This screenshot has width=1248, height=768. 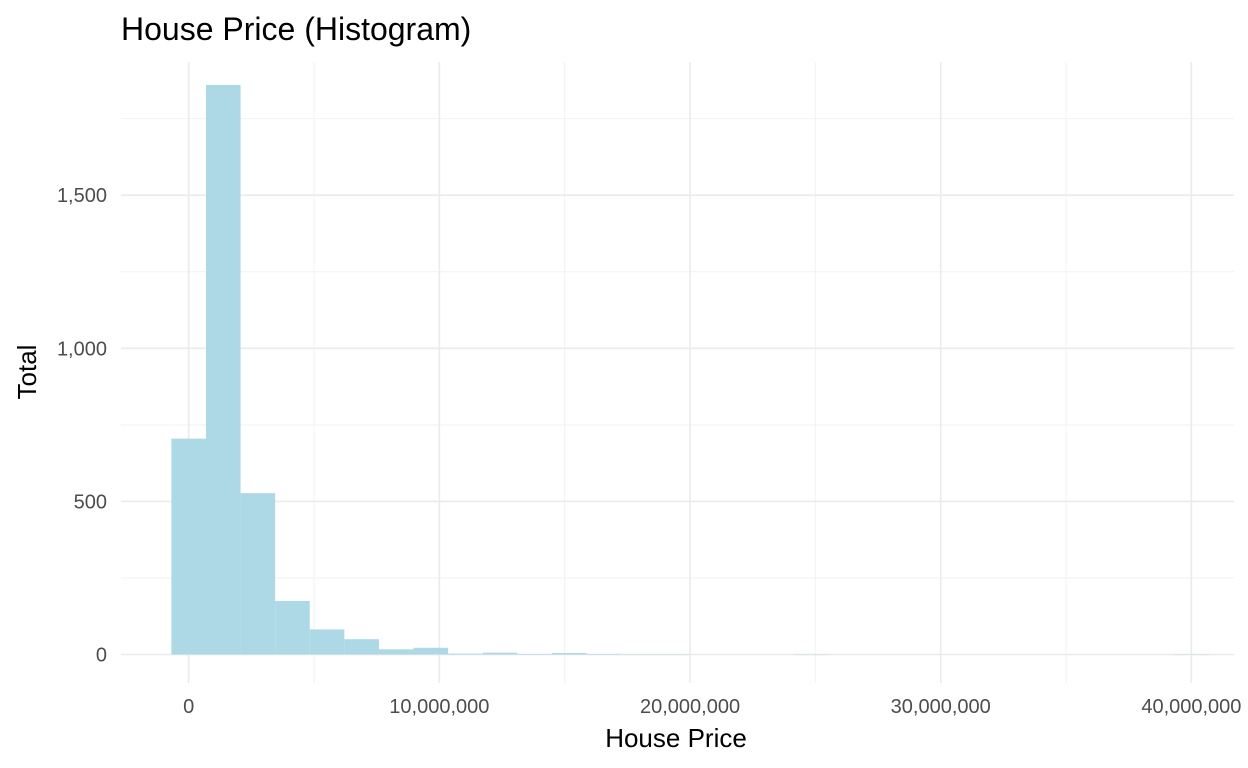 What do you see at coordinates (296, 29) in the screenshot?
I see `chart-title: House Price (Histogram)` at bounding box center [296, 29].